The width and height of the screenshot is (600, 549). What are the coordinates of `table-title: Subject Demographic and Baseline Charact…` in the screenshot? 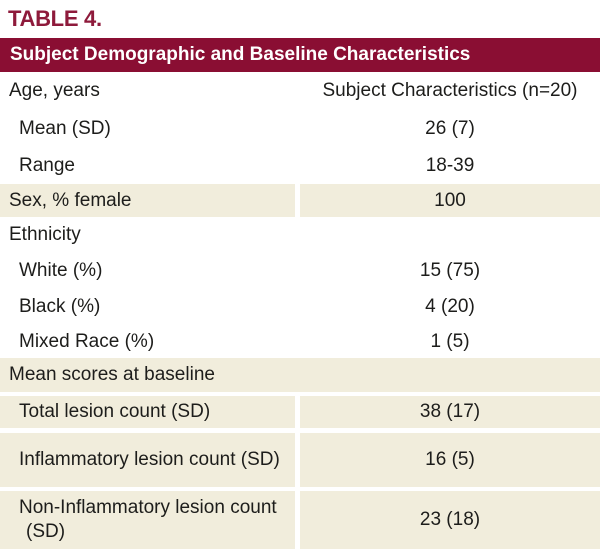 It's located at (240, 54).